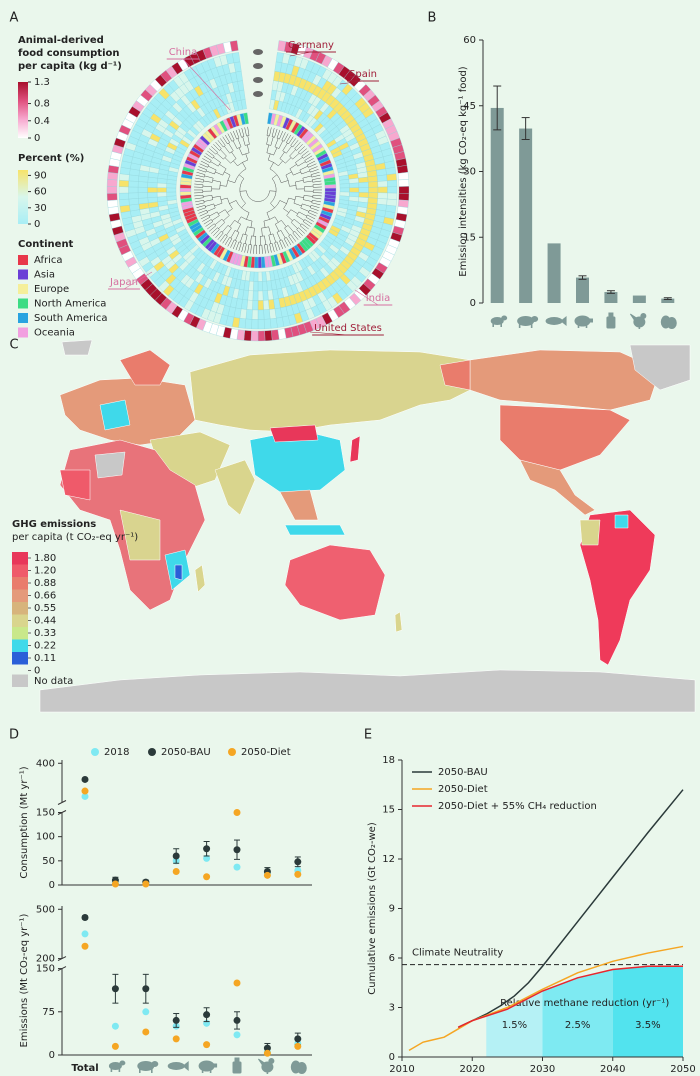 This screenshot has height=1076, width=700. What do you see at coordinates (51, 158) in the screenshot?
I see `legend-title: Percent (%)` at bounding box center [51, 158].